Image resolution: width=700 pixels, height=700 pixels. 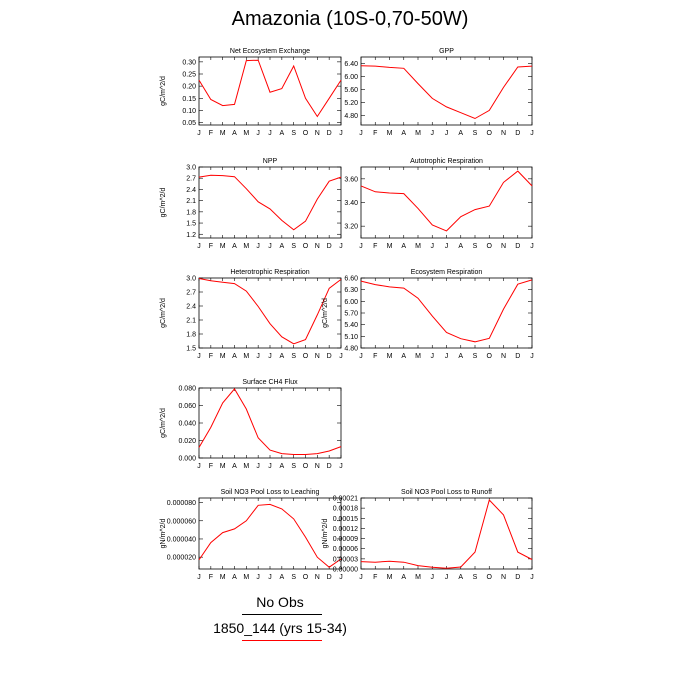 What do you see at coordinates (223, 356) in the screenshot?
I see `panel-5-xtick-label: M` at bounding box center [223, 356].